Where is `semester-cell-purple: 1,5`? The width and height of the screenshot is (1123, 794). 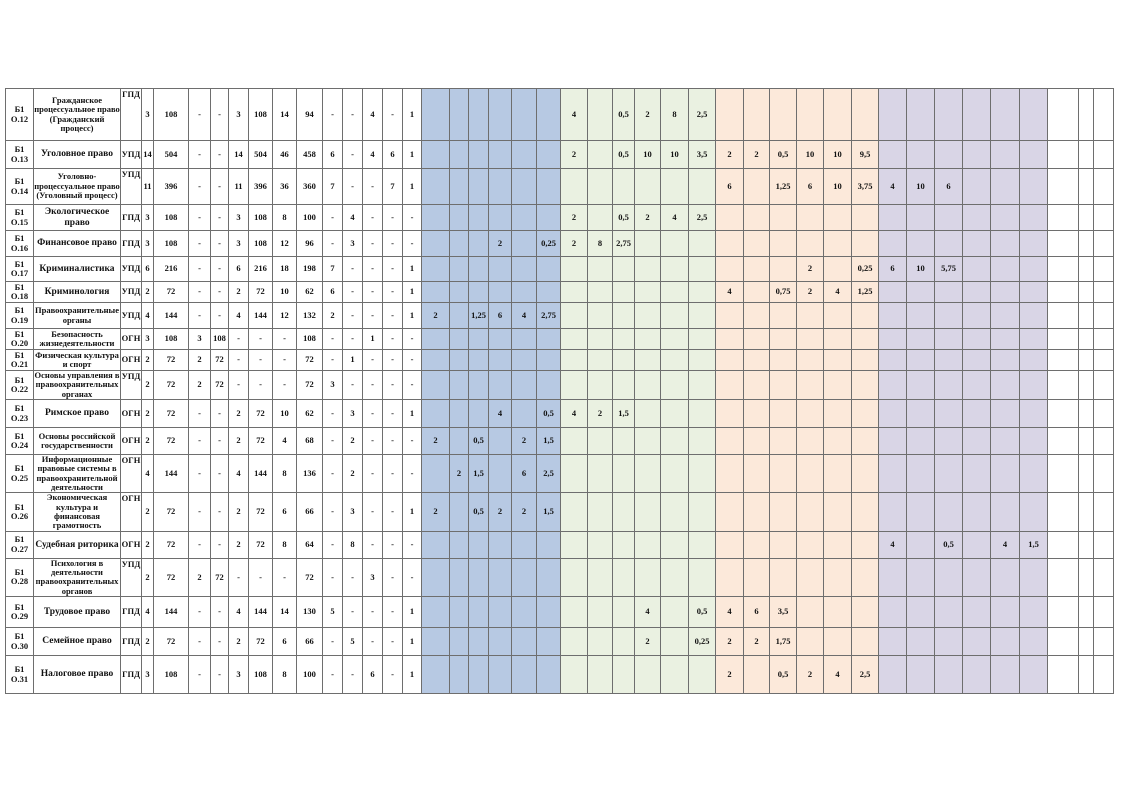 semester-cell-purple: 1,5 is located at coordinates (1033, 544).